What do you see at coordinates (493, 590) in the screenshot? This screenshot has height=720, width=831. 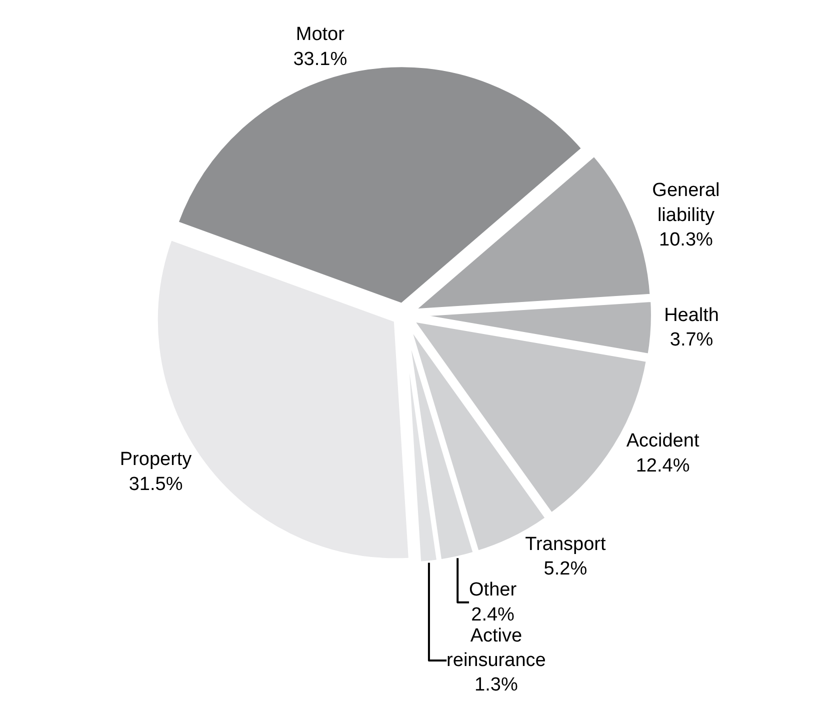 I see `slice-label: Other` at bounding box center [493, 590].